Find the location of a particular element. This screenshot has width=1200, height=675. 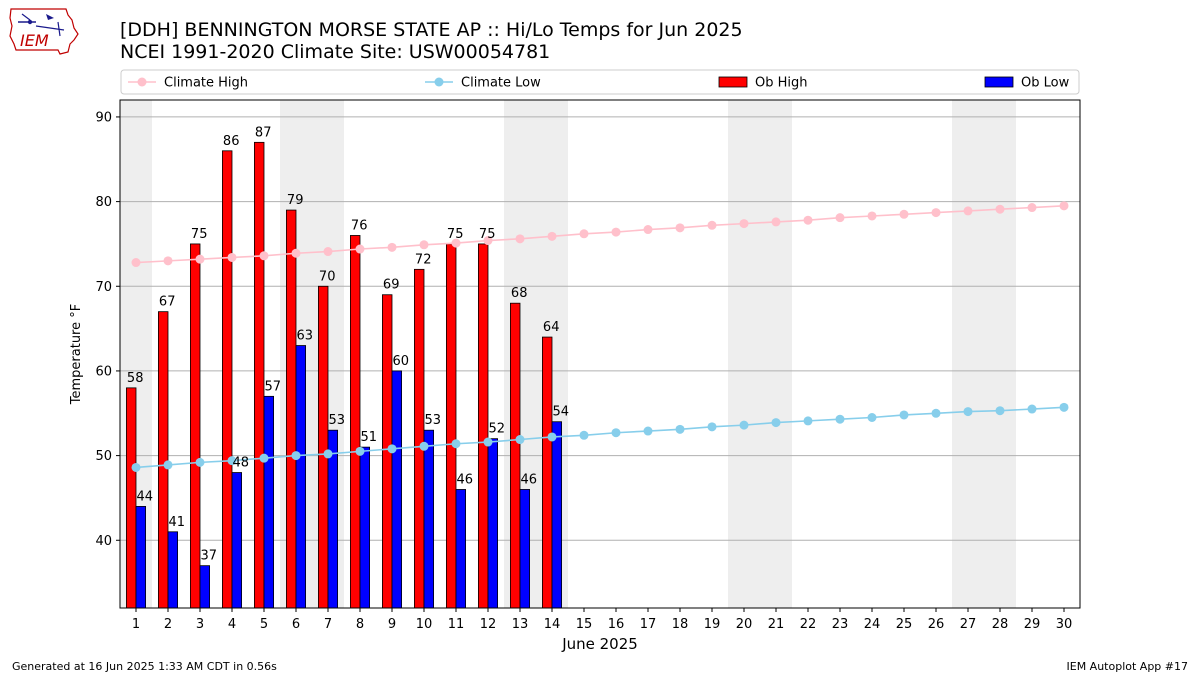

y-tick-label-80: 80 is located at coordinates (103, 202).